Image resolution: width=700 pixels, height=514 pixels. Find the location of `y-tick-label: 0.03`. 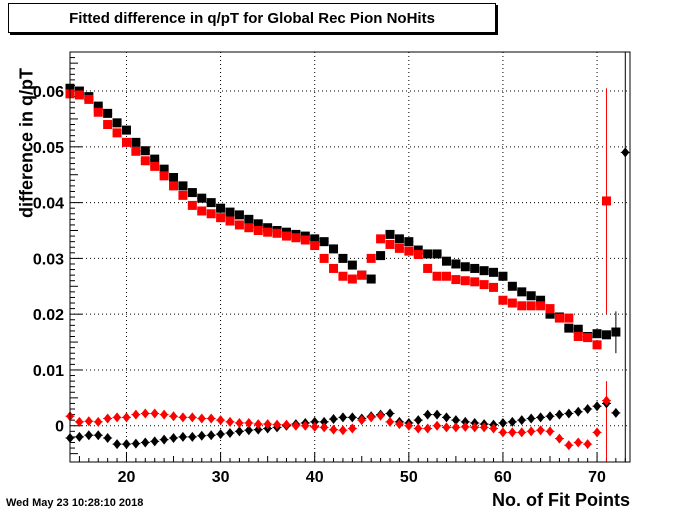

y-tick-label: 0.03 is located at coordinates (48, 259).